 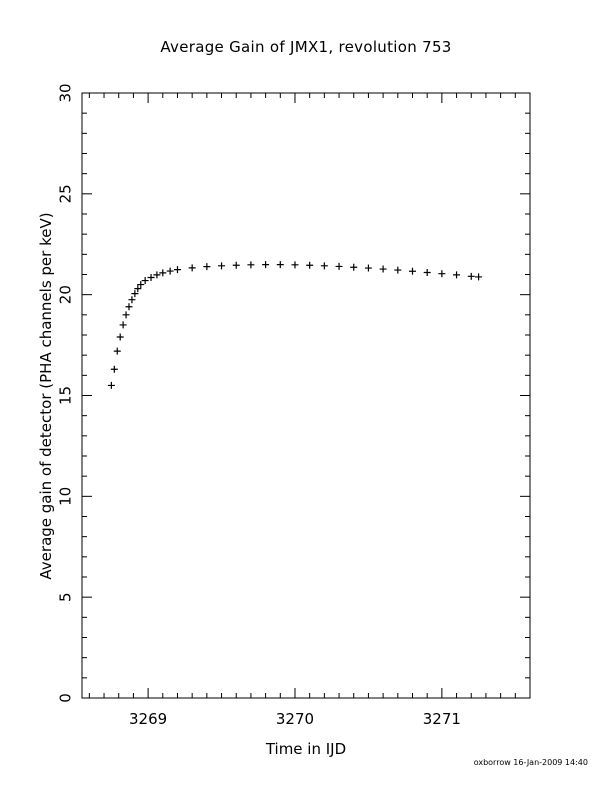 What do you see at coordinates (66, 496) in the screenshot?
I see `y-tick-label: 10` at bounding box center [66, 496].